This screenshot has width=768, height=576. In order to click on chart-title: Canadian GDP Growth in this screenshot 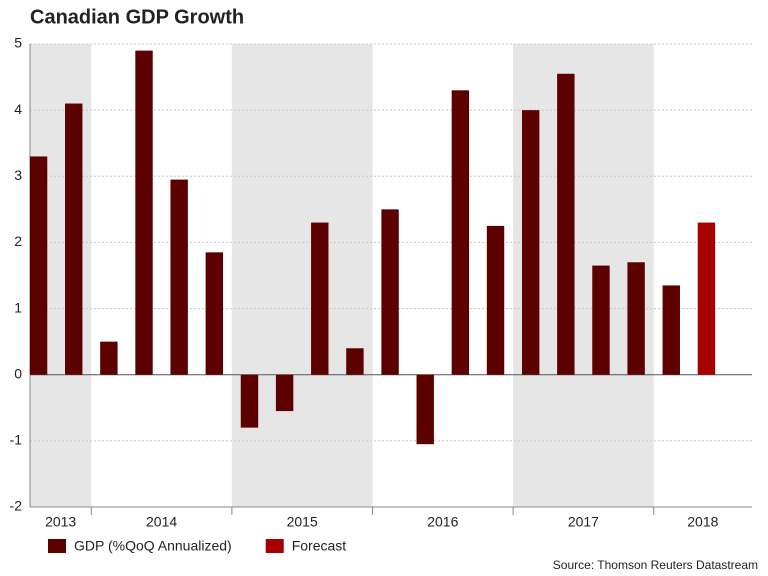, I will do `click(137, 17)`.